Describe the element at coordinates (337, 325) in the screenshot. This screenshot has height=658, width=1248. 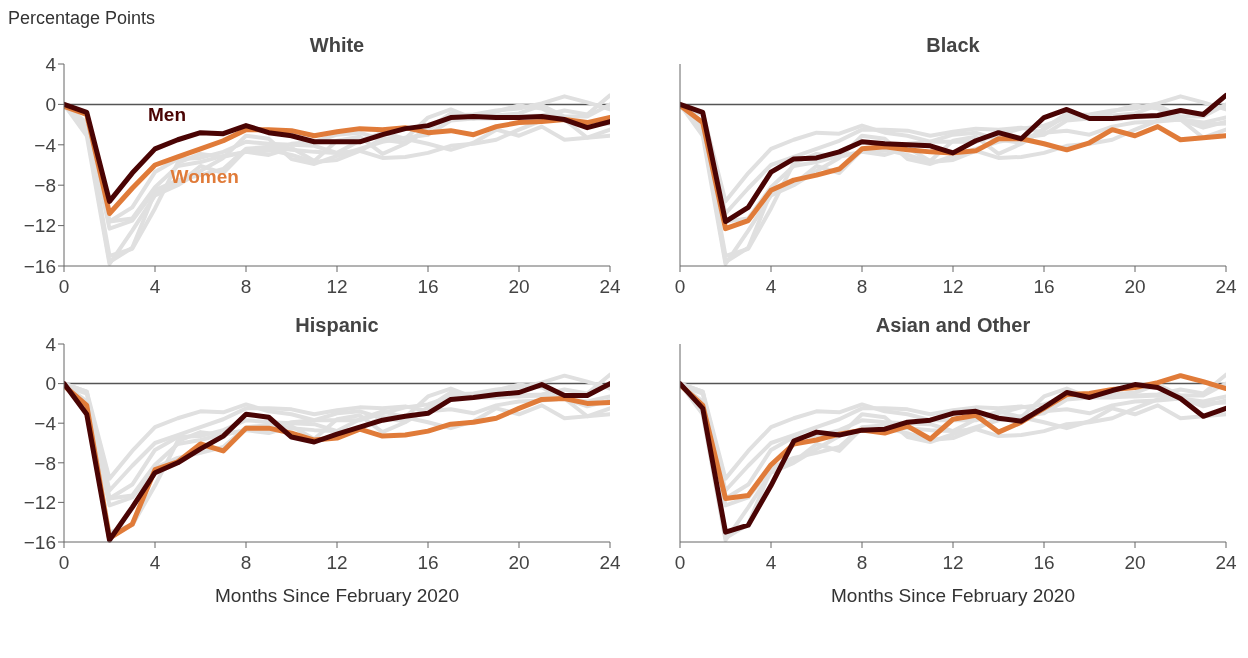
I see `chart-title: Hispanic` at that location.